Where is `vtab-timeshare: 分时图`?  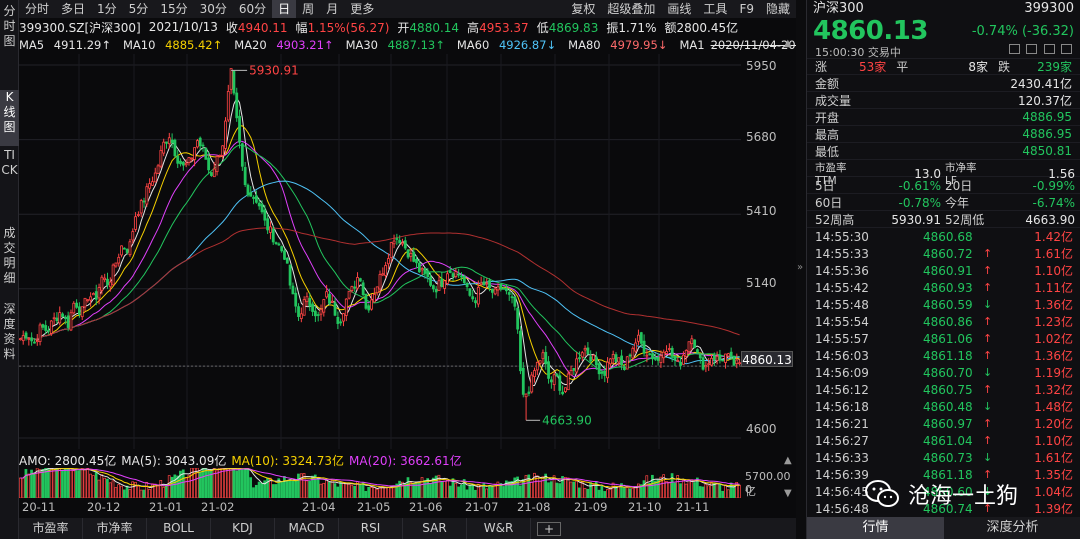 vtab-timeshare: 分时图 is located at coordinates (9, 26).